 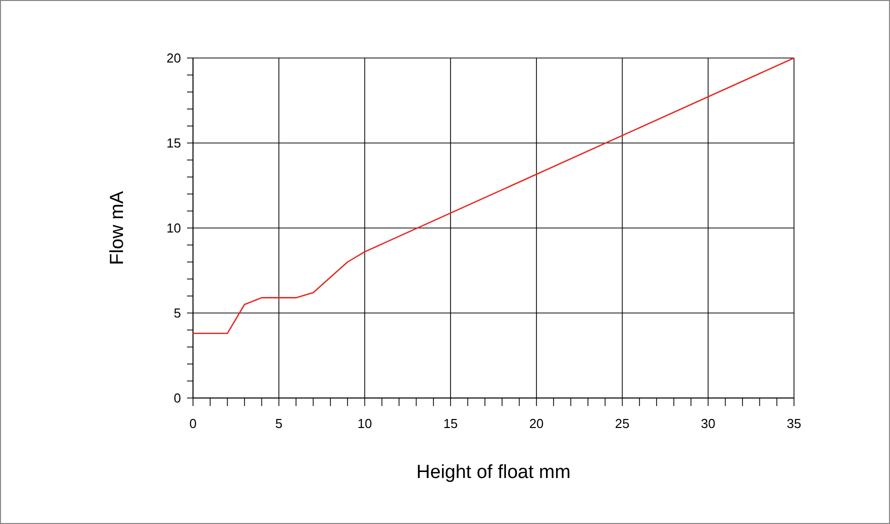 What do you see at coordinates (173, 143) in the screenshot?
I see `y-tick-label: 15` at bounding box center [173, 143].